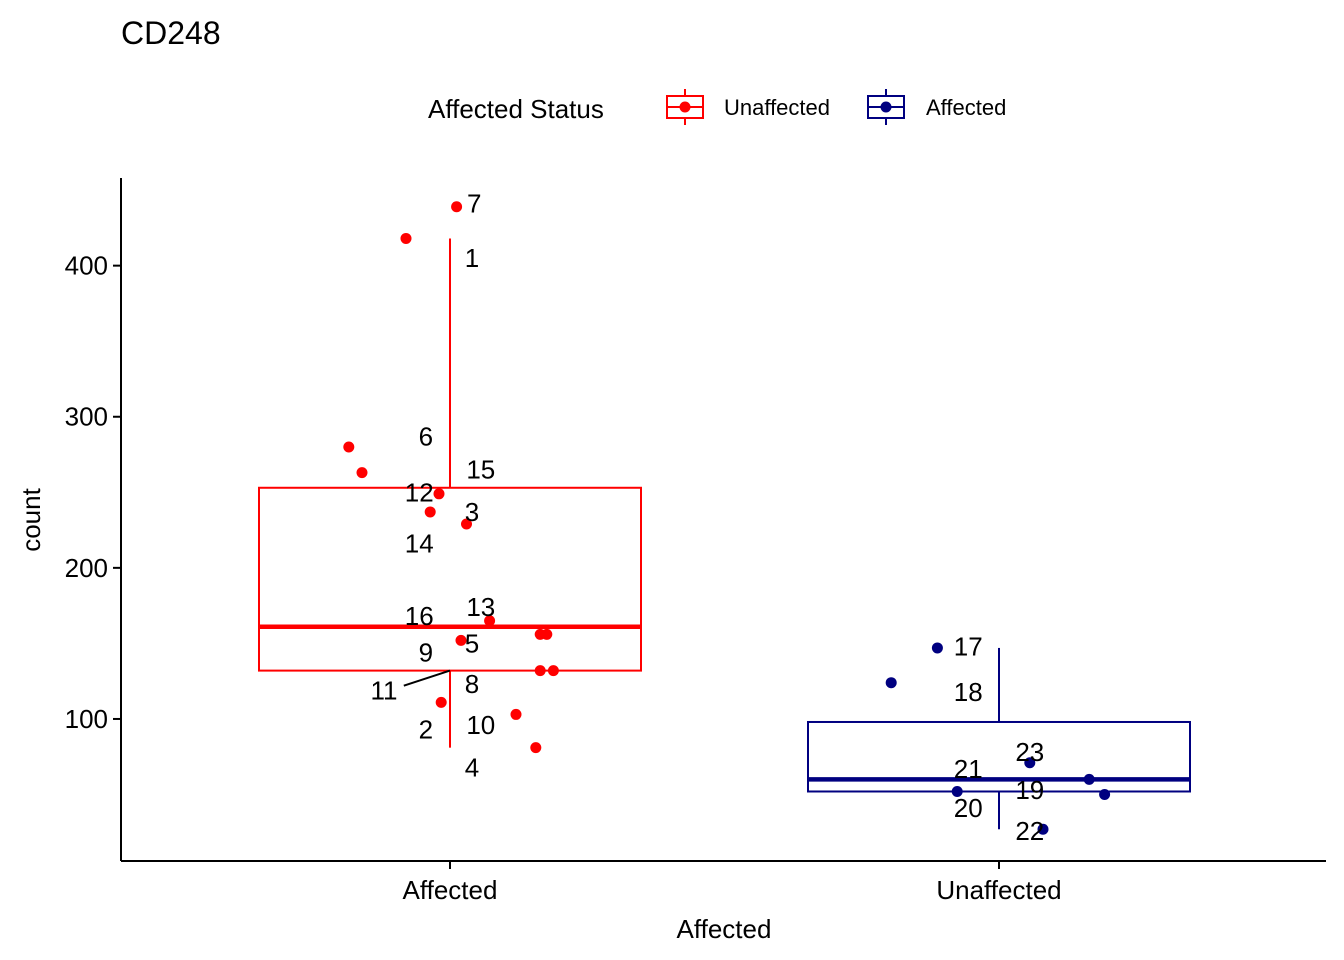 This screenshot has height=960, width=1344. I want to click on point-label: 9, so click(426, 652).